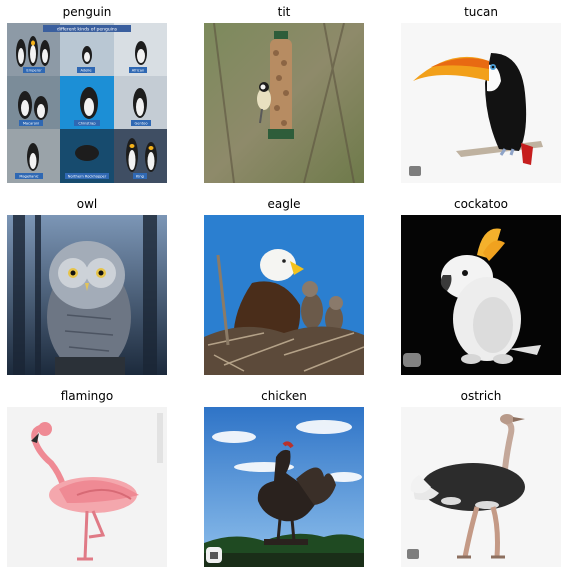 This screenshot has height=574, width=568. Describe the element at coordinates (284, 295) in the screenshot. I see `eagle-nest-image` at that location.